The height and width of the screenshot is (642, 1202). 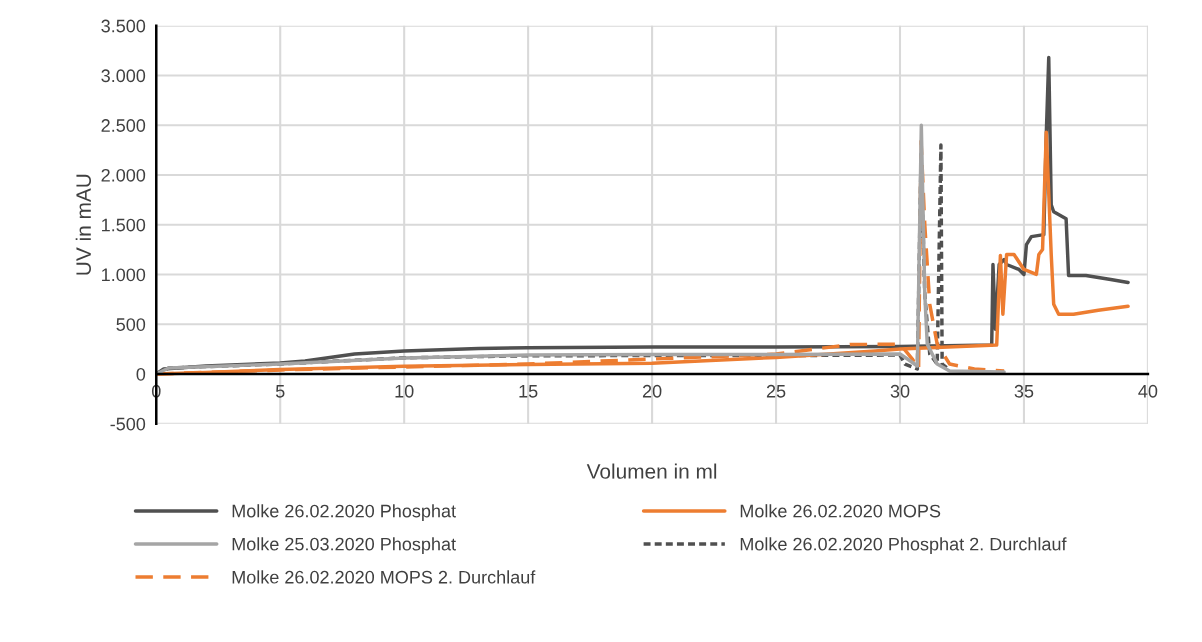 What do you see at coordinates (344, 546) in the screenshot?
I see `legend-label: Molke 25.03.2020 Phosphat` at bounding box center [344, 546].